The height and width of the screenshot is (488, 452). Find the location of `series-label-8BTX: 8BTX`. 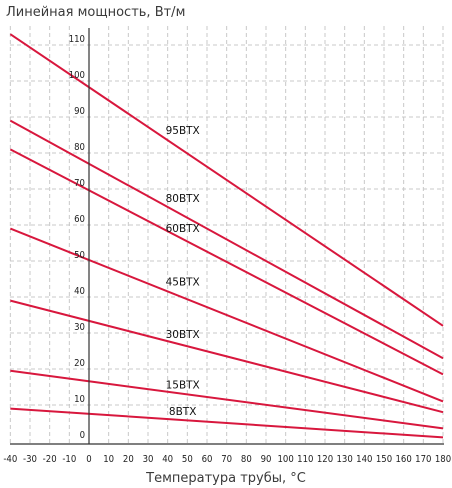

series-label-8BTX: 8BTX is located at coordinates (183, 412).